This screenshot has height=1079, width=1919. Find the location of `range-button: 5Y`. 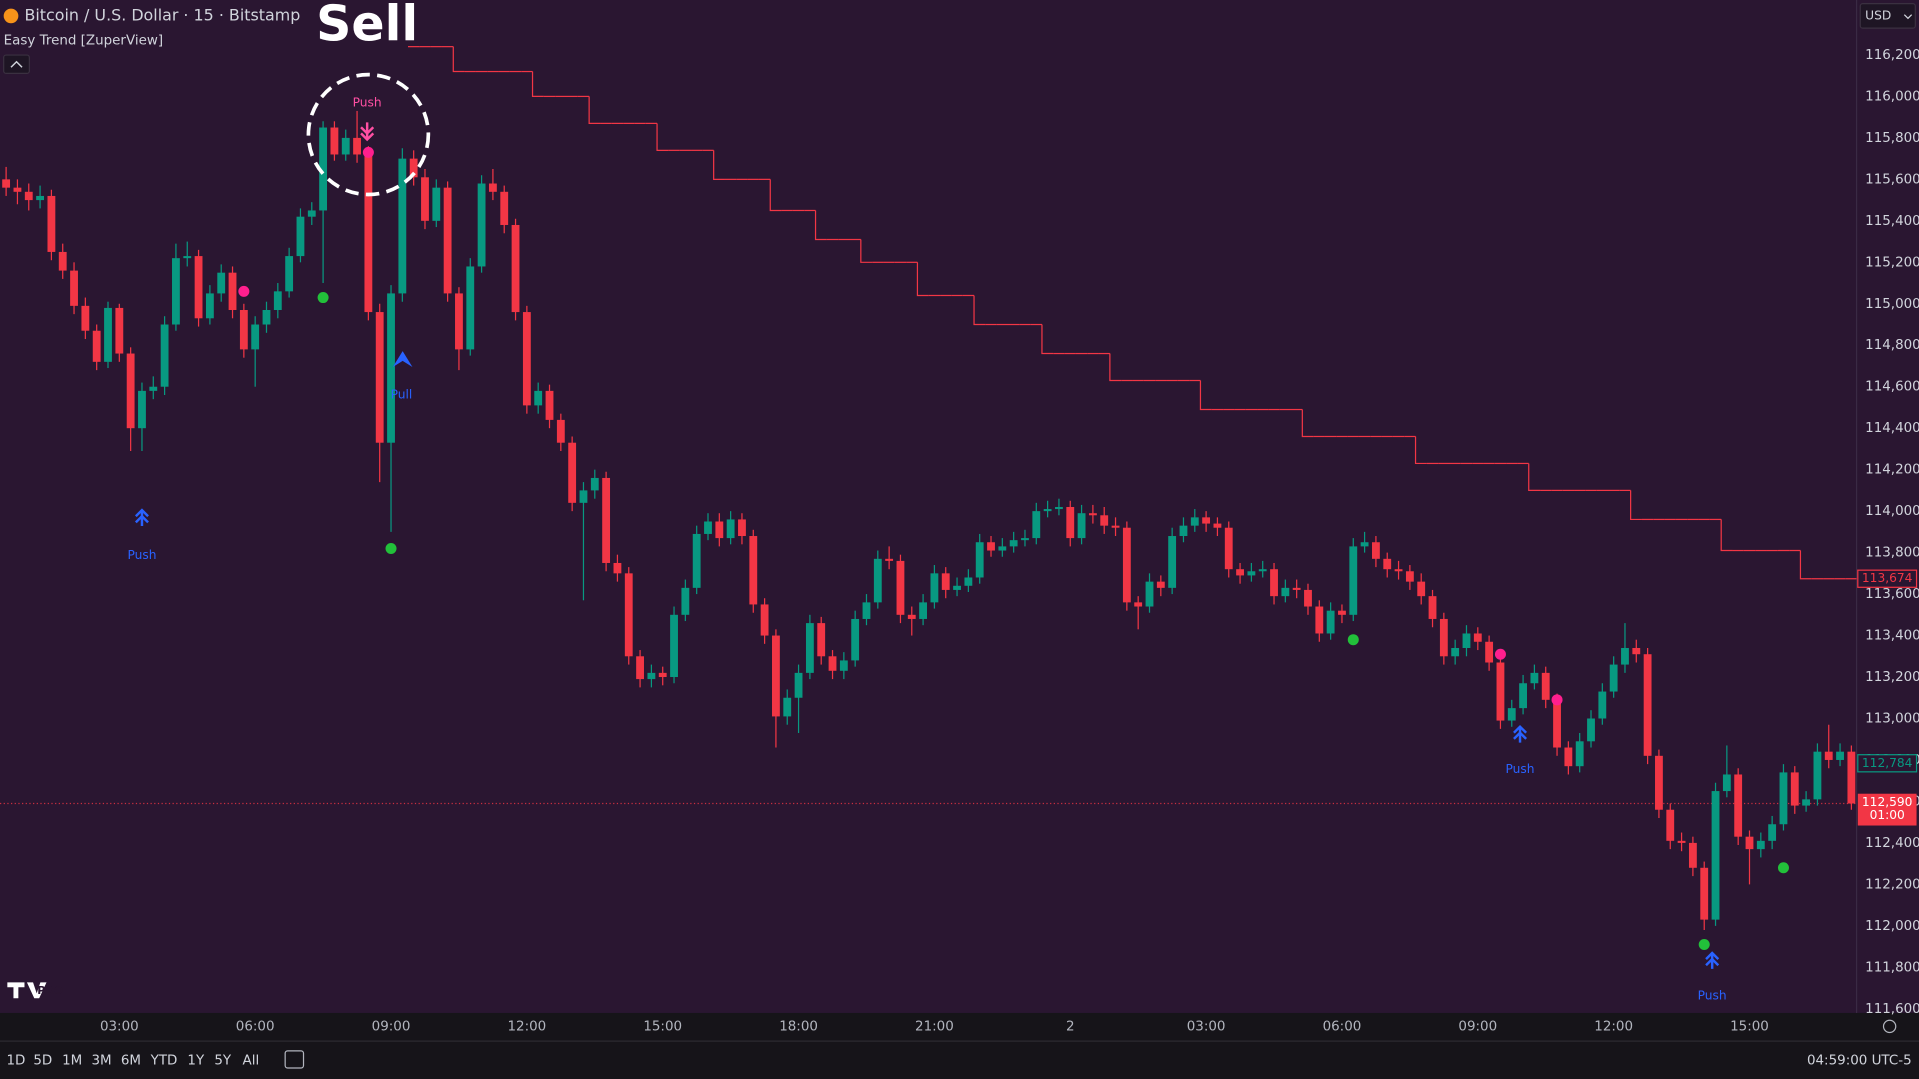

range-button: 5Y is located at coordinates (223, 1061).